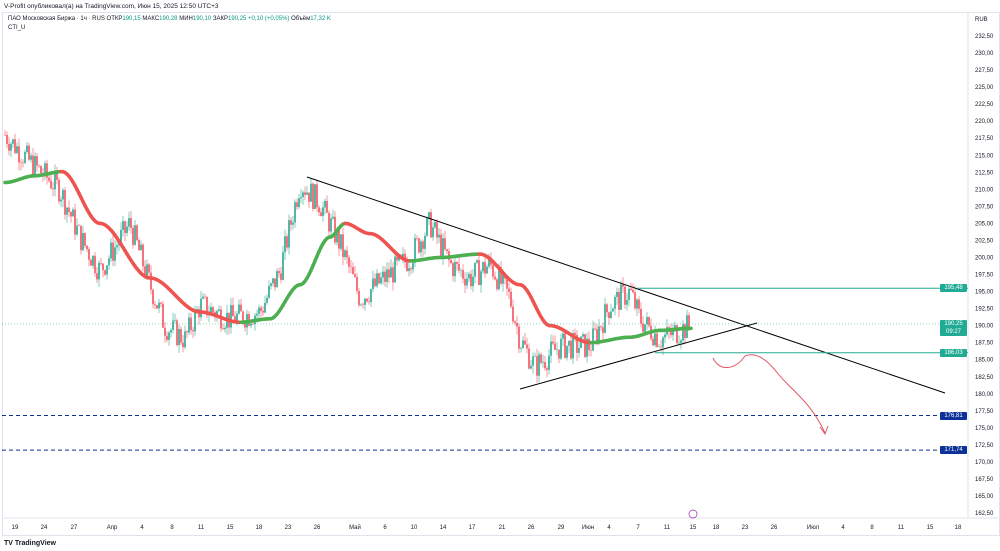  I want to click on price-tick: 210,00, so click(984, 190).